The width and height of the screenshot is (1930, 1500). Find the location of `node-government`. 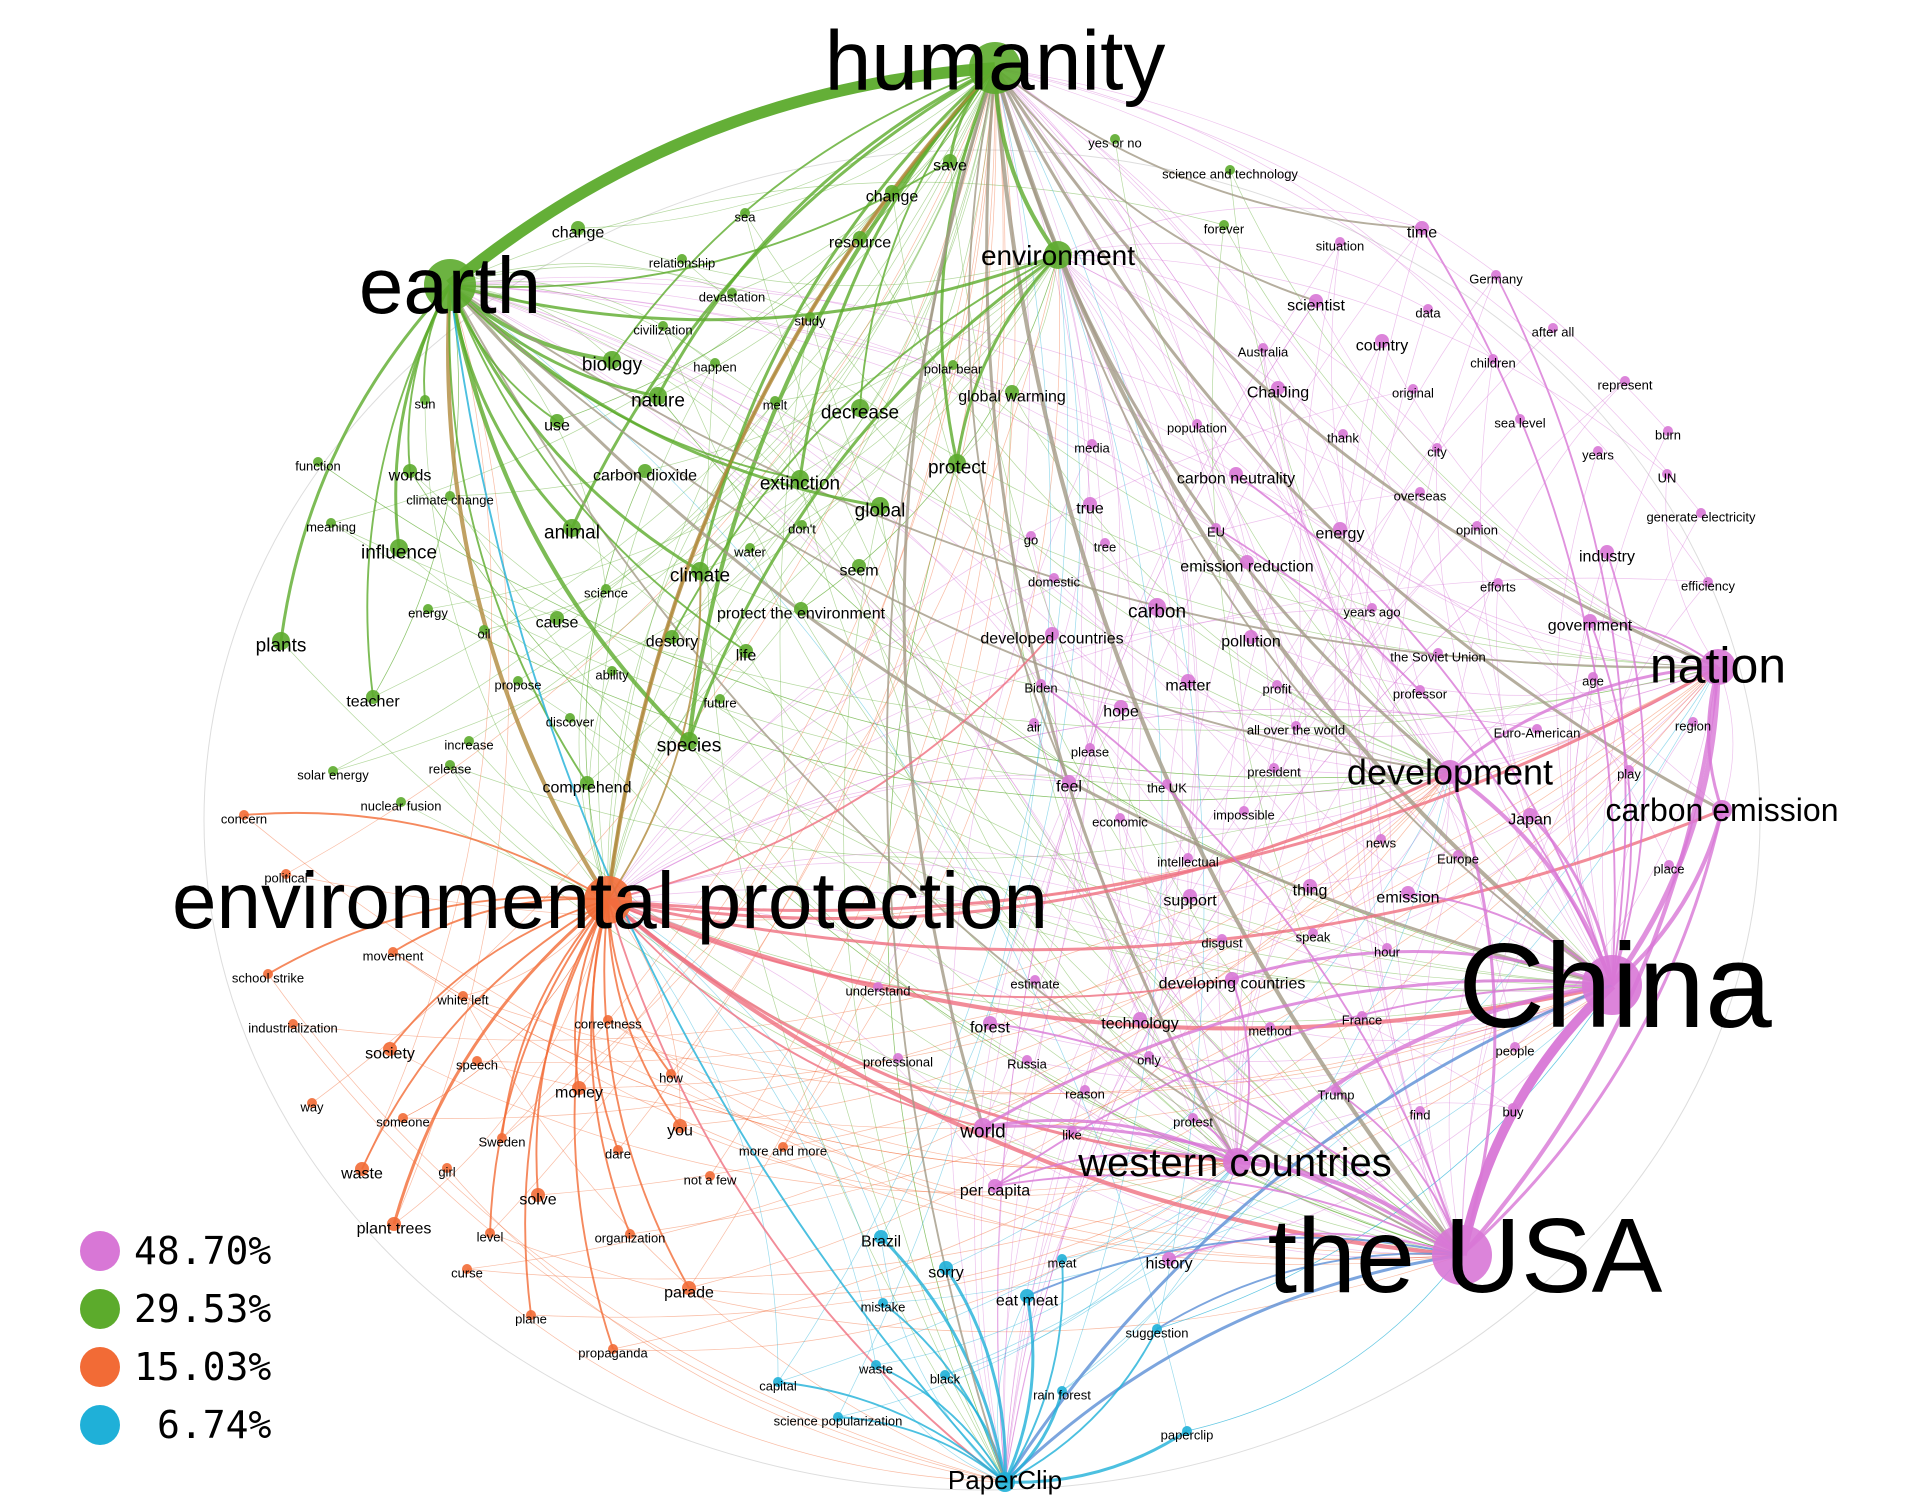

node-government is located at coordinates (1590, 621).